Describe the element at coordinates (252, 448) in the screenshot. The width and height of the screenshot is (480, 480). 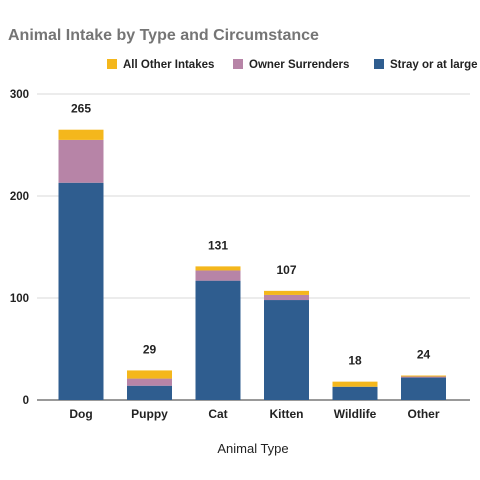
I see `x-axis-title: Animal Type` at that location.